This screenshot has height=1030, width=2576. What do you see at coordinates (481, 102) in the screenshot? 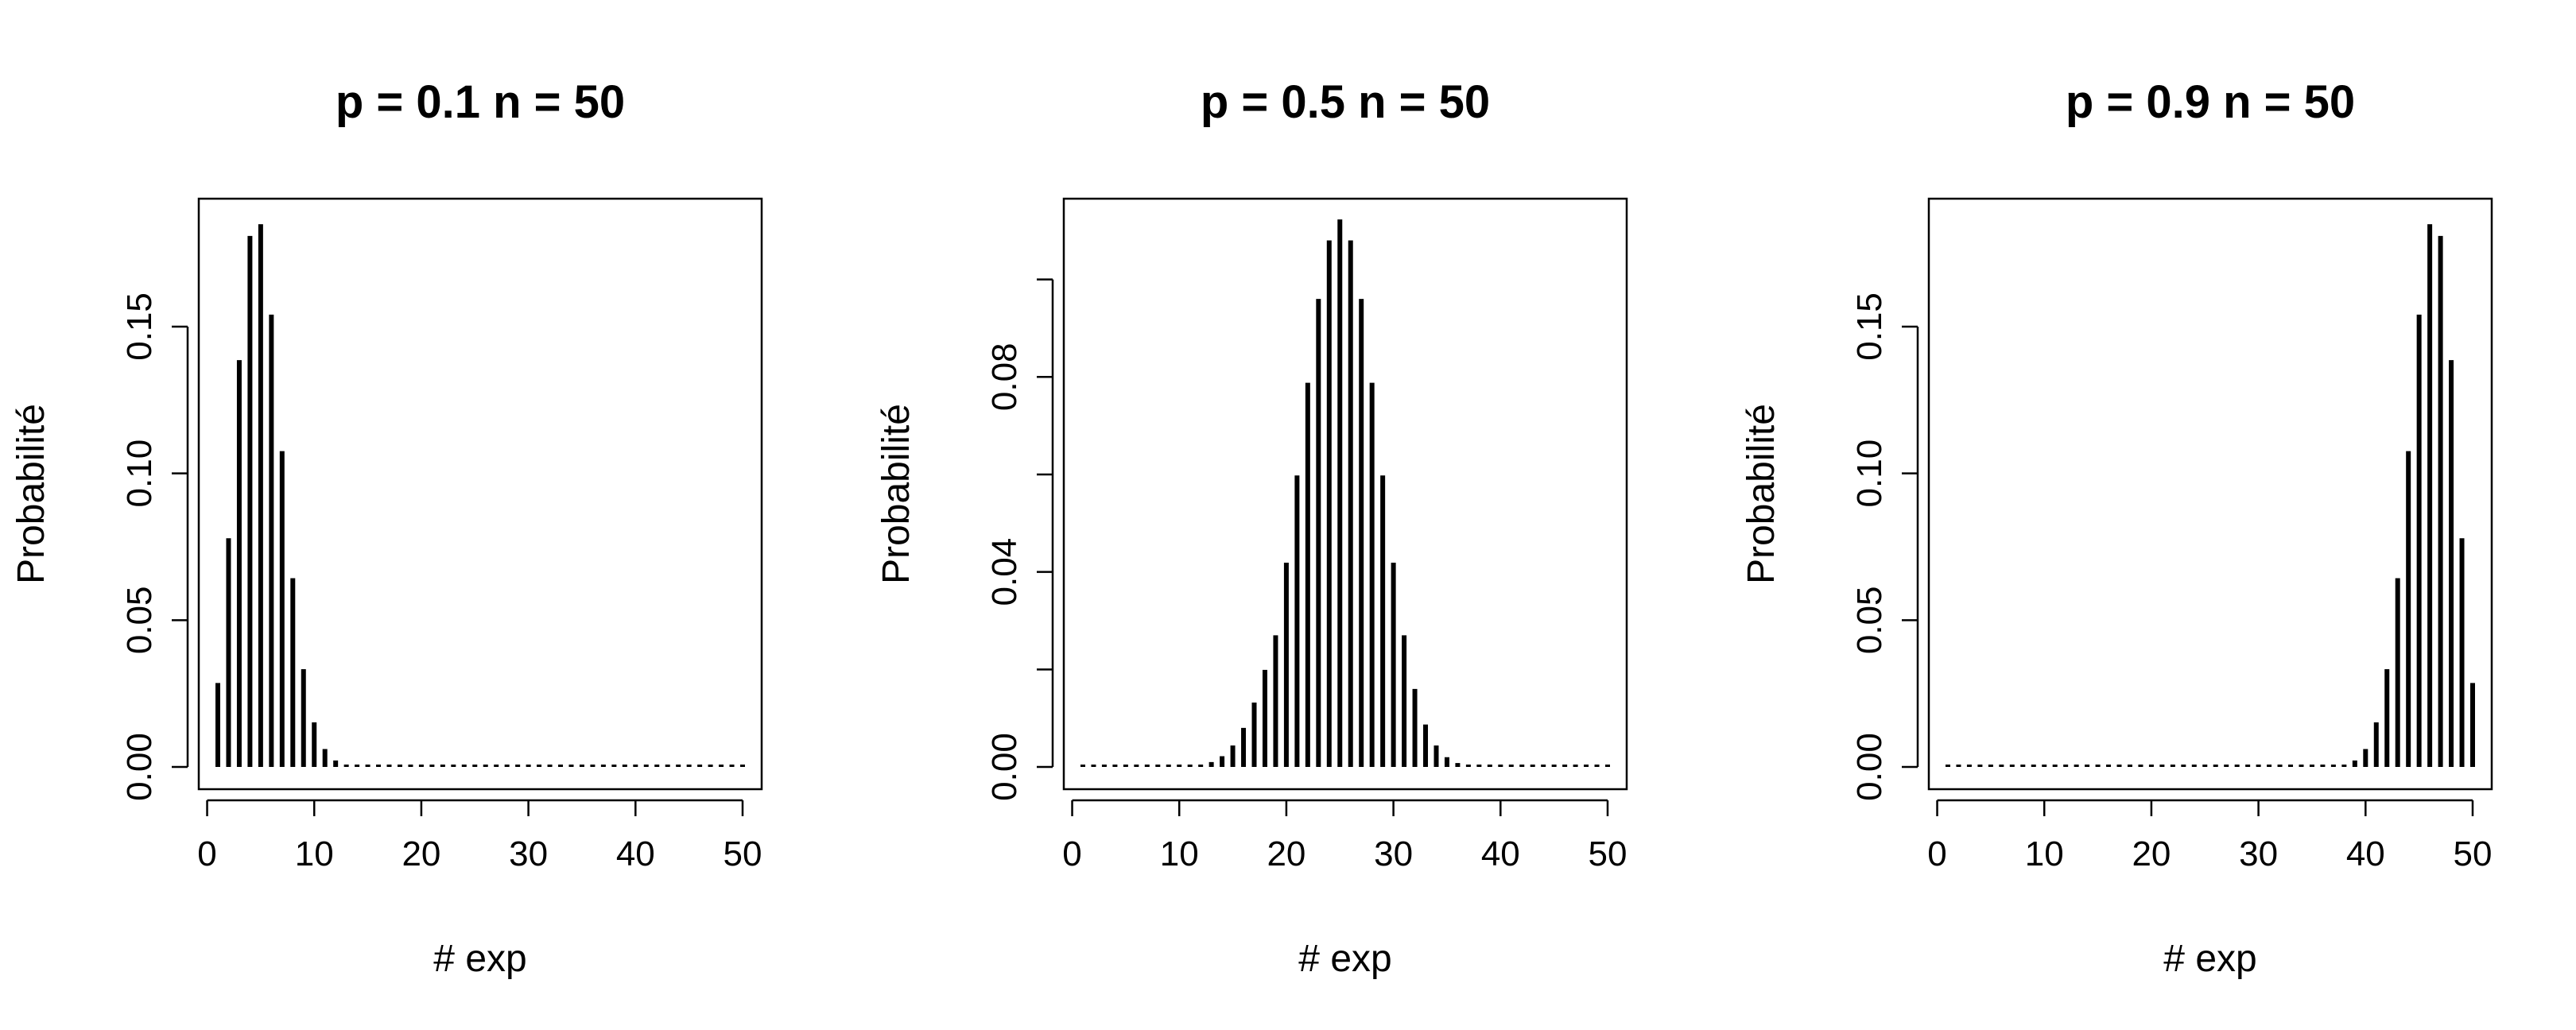
I see `panel-title: p = 0.1 n = 50` at bounding box center [481, 102].